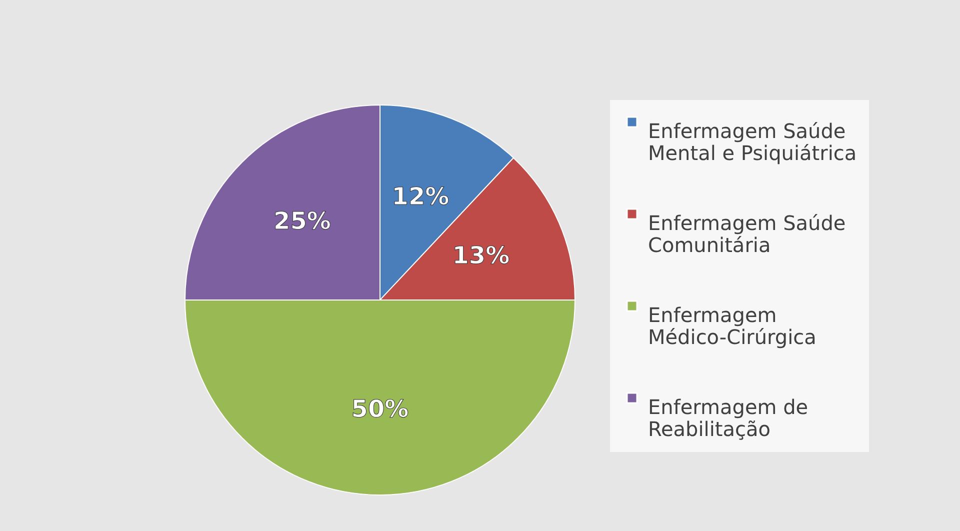  Describe the element at coordinates (747, 234) in the screenshot. I see `legend-label: Enfermagem Saúde Comunitária` at that location.